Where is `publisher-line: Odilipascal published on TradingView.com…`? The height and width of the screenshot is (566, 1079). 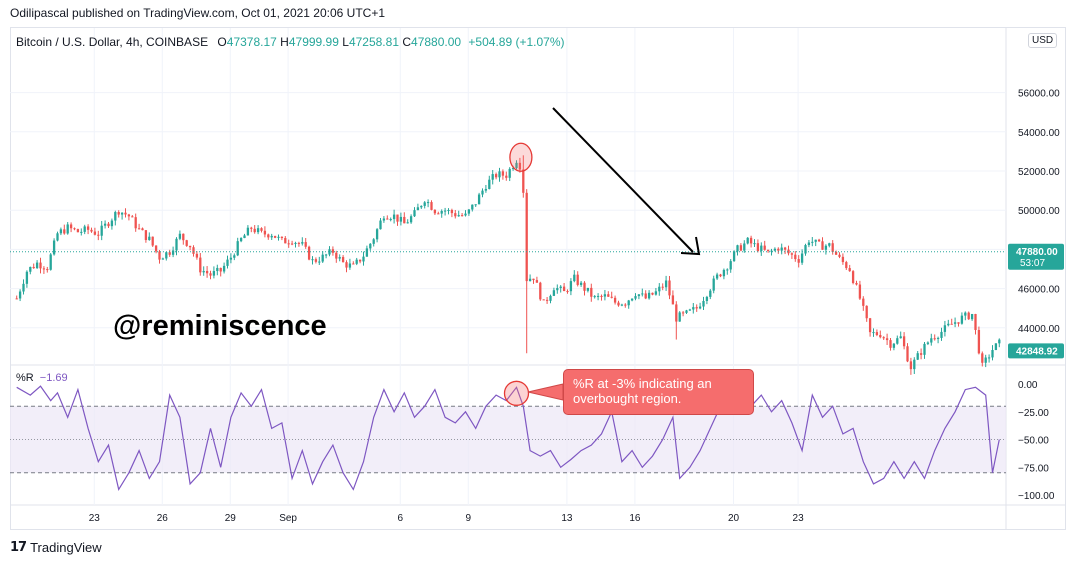
publisher-line: Odilipascal published on TradingView.com… is located at coordinates (197, 13).